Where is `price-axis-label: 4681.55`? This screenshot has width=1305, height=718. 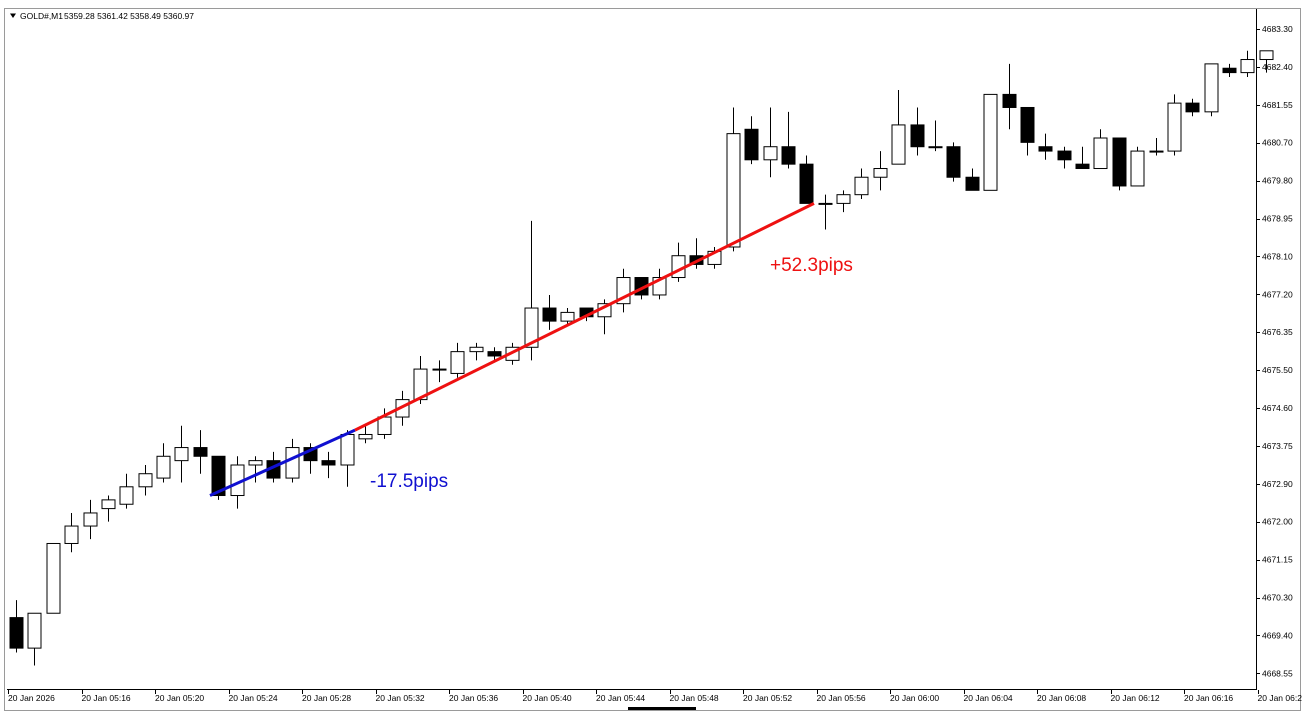 price-axis-label: 4681.55 is located at coordinates (1277, 105).